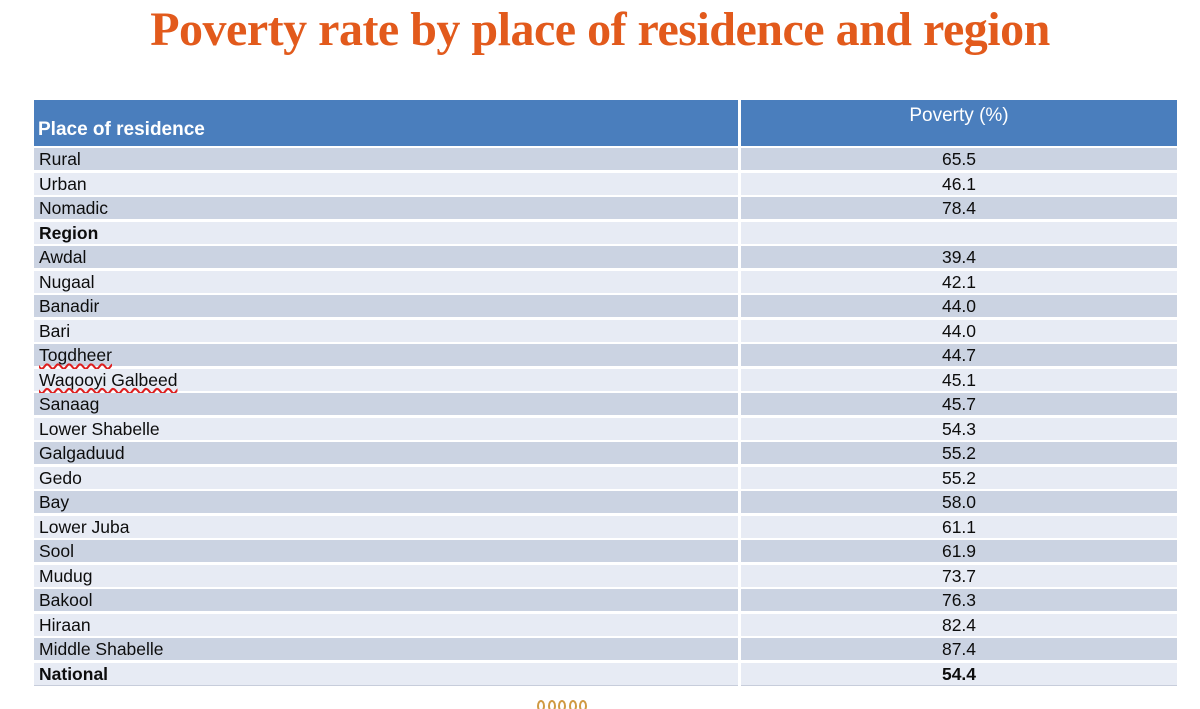  Describe the element at coordinates (60, 477) in the screenshot. I see `row-label: Gedo` at that location.